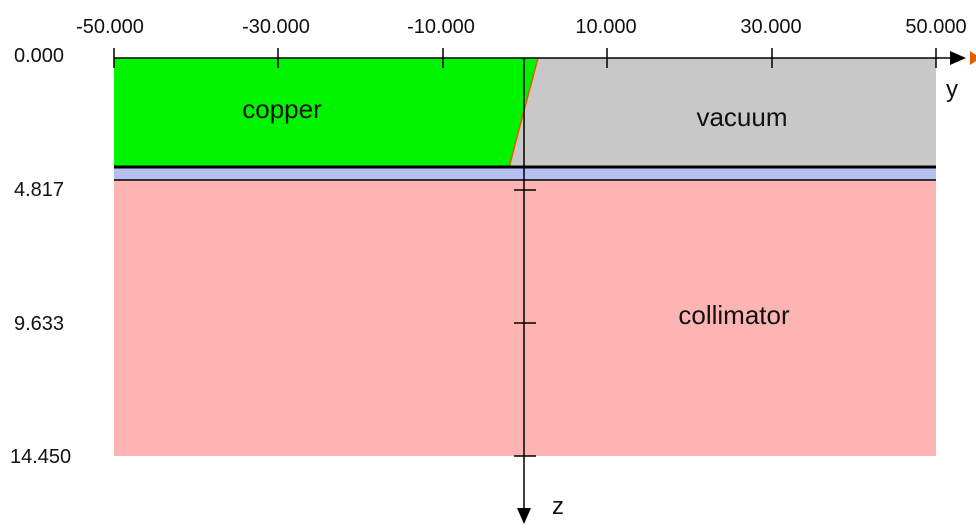  I want to click on interface-layer, so click(525, 173).